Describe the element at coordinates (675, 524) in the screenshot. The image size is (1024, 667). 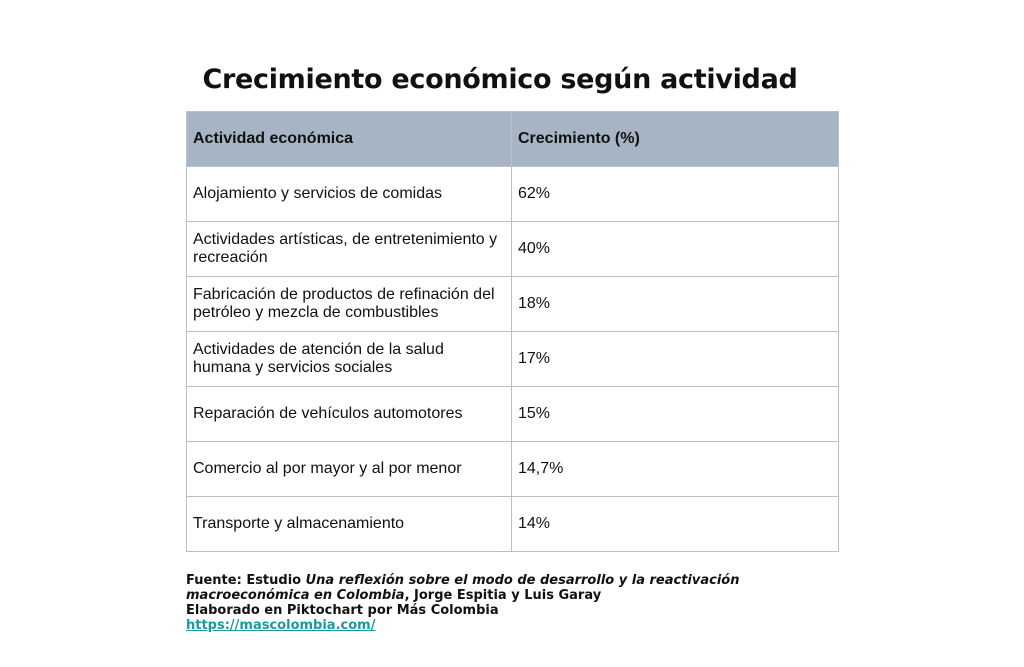
I see `growth-cell: 14%` at that location.